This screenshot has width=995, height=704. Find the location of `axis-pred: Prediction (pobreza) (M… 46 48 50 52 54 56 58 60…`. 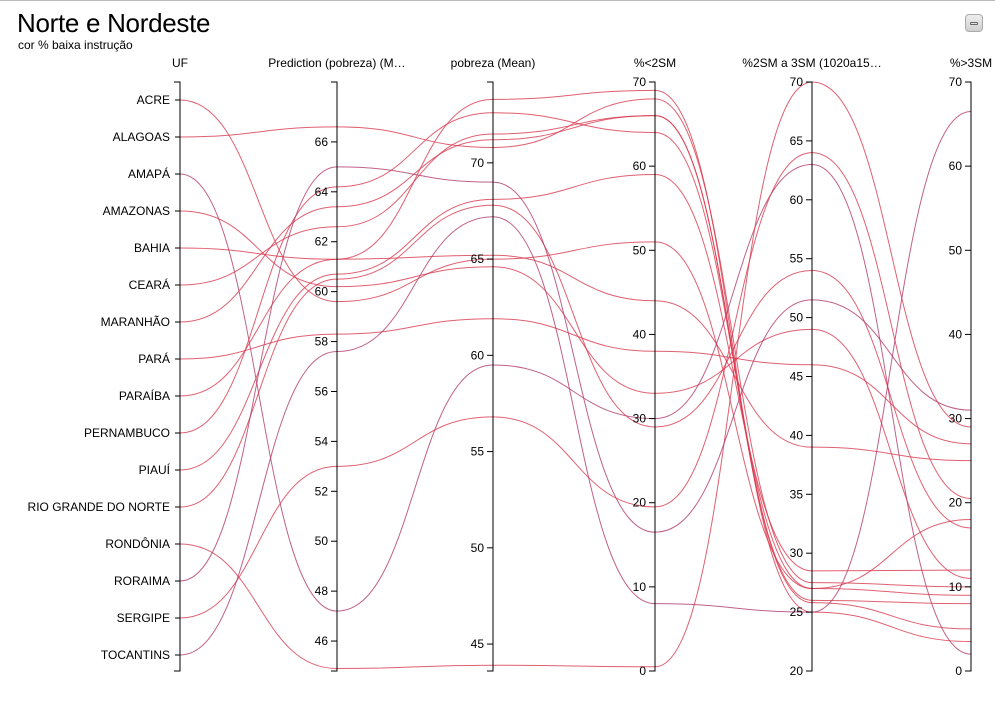

axis-pred: Prediction (pobreza) (M… 46 48 50 52 54 56 58 60… is located at coordinates (337, 364).